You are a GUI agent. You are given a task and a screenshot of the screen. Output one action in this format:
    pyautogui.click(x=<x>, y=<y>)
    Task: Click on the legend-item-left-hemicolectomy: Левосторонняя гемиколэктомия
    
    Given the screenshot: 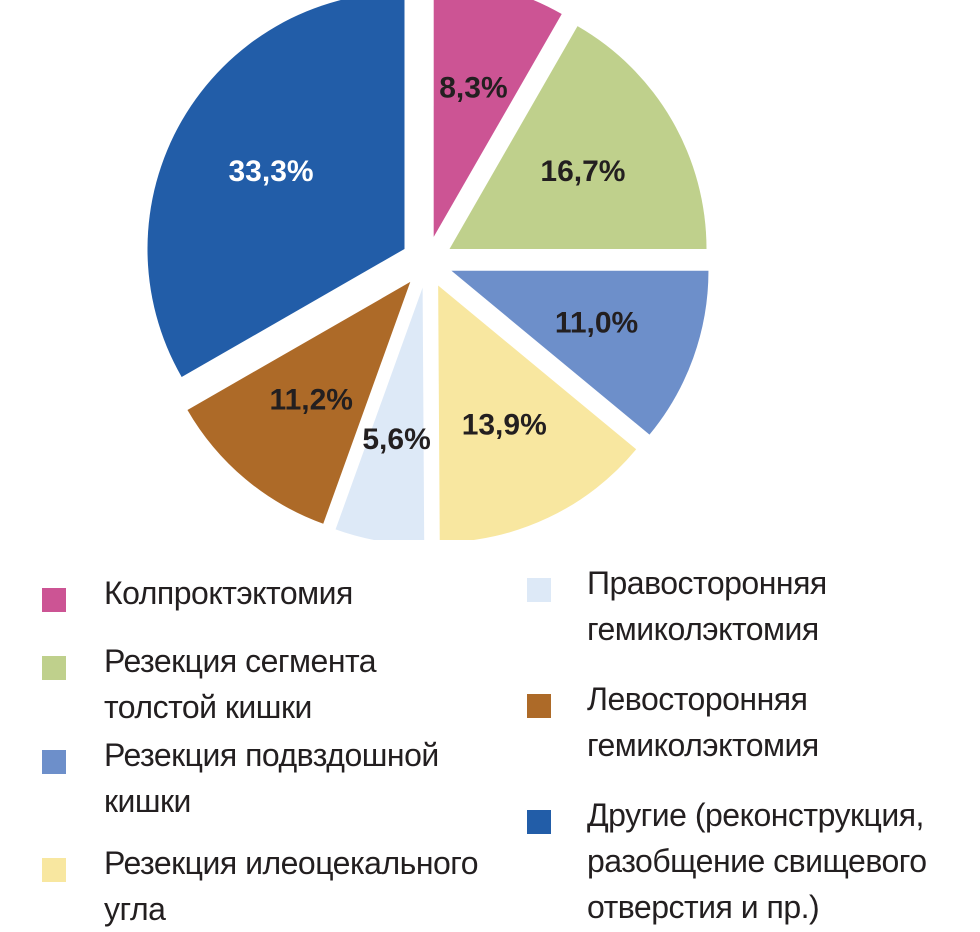 What is the action you would take?
    pyautogui.click(x=673, y=722)
    